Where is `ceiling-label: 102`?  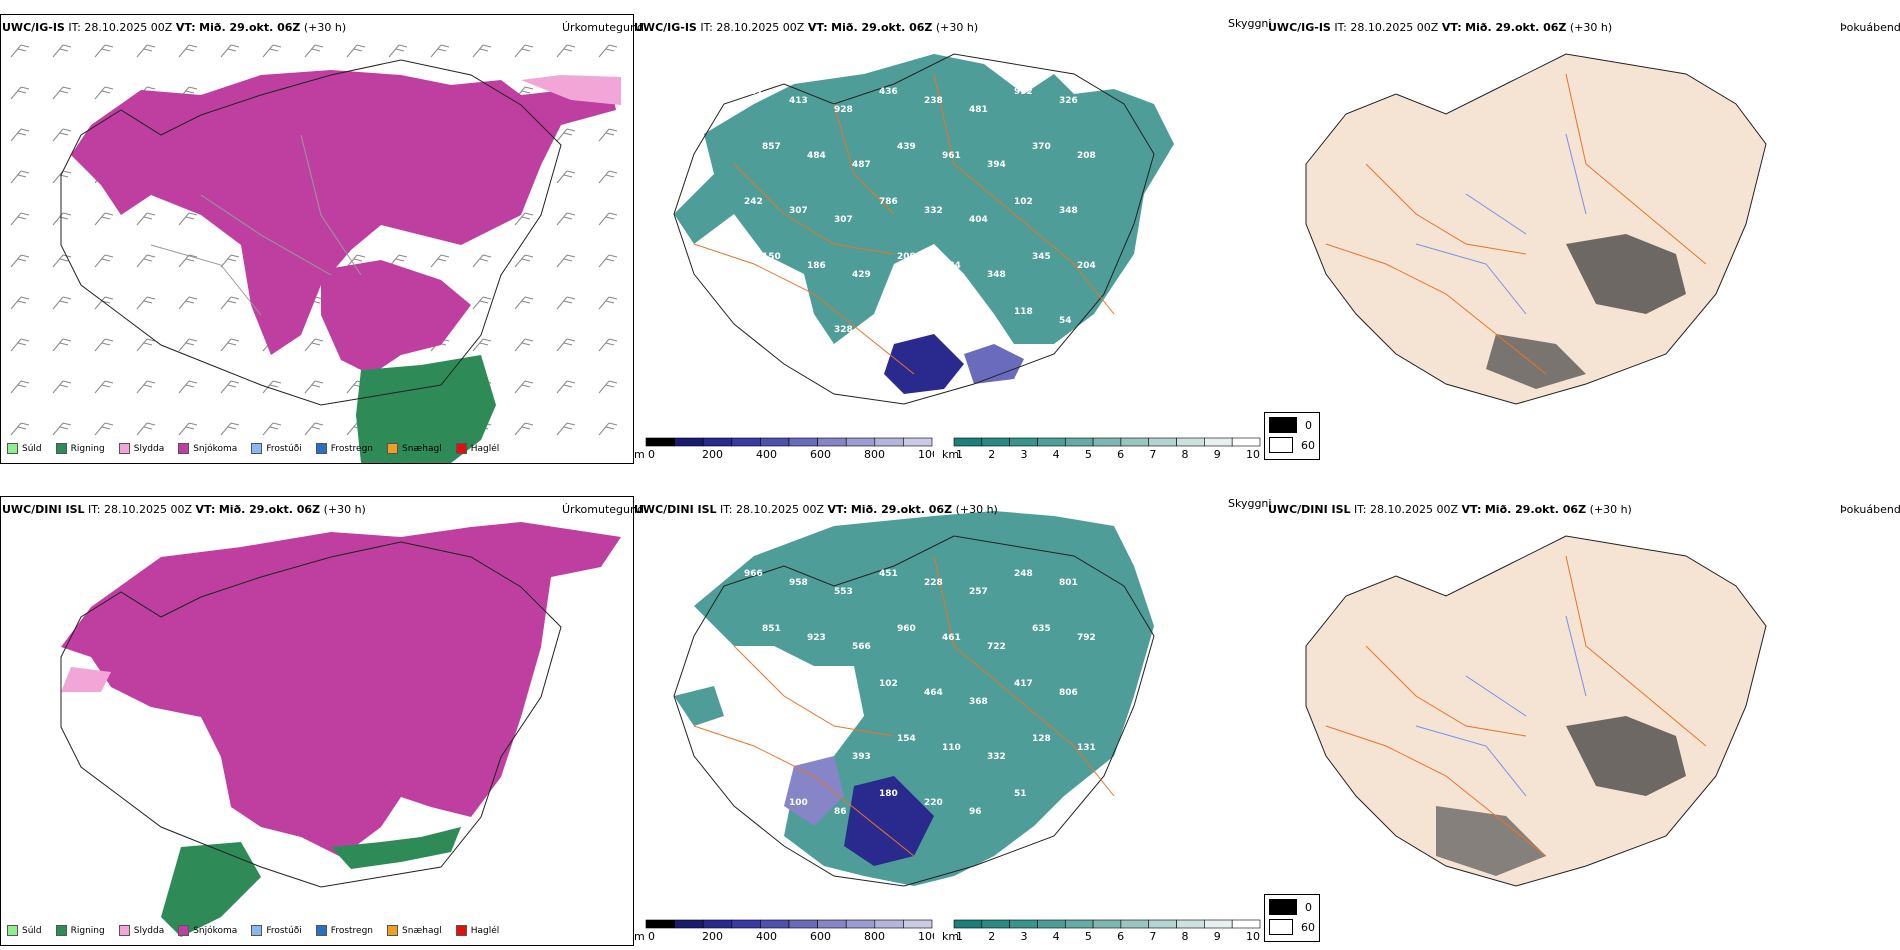
ceiling-label: 102 is located at coordinates (1023, 202).